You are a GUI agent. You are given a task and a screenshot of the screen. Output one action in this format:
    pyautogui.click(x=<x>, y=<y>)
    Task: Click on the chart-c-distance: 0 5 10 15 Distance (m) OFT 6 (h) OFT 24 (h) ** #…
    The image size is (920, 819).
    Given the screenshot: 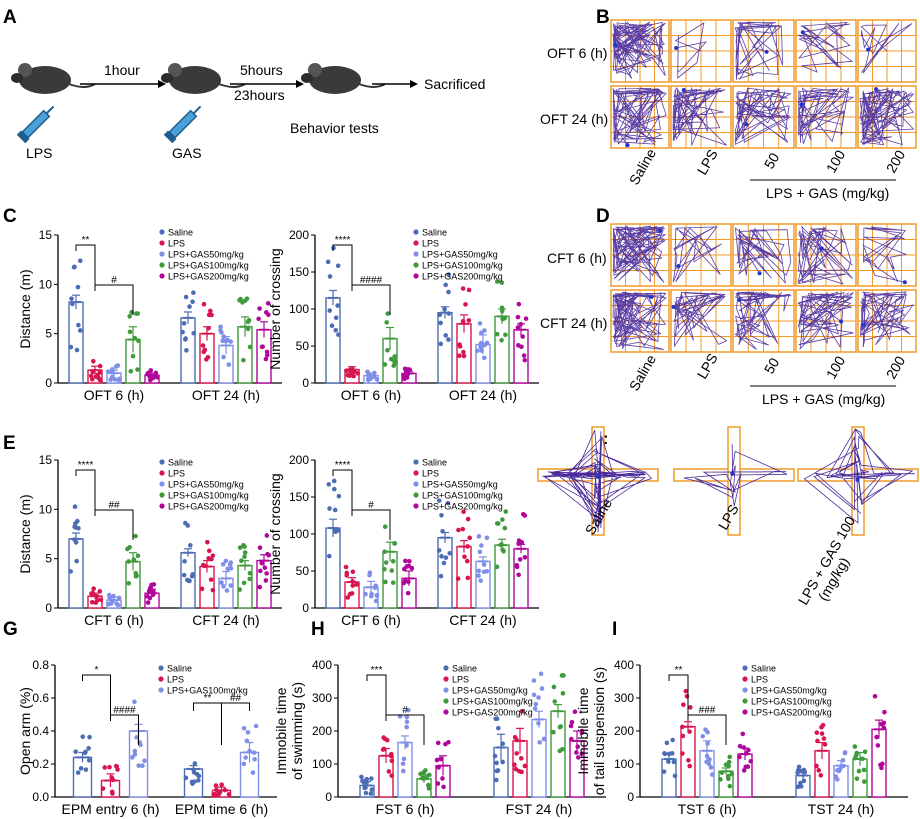 What is the action you would take?
    pyautogui.click(x=149, y=315)
    